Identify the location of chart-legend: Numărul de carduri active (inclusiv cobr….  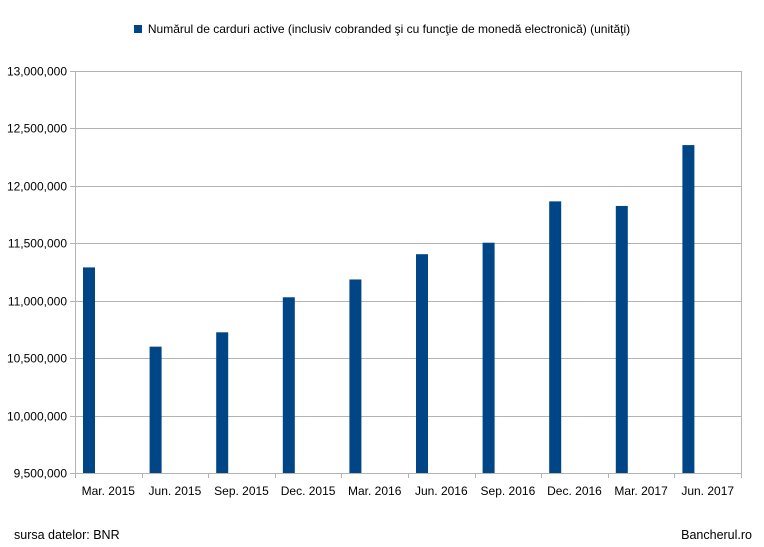
(382, 29).